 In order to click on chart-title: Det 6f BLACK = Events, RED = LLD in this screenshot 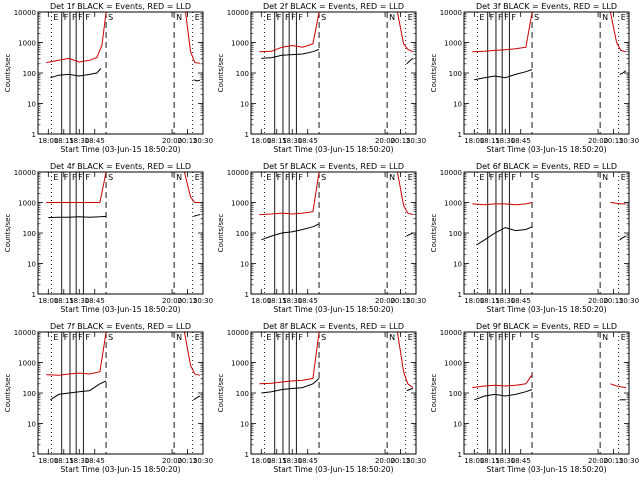, I will do `click(546, 166)`.